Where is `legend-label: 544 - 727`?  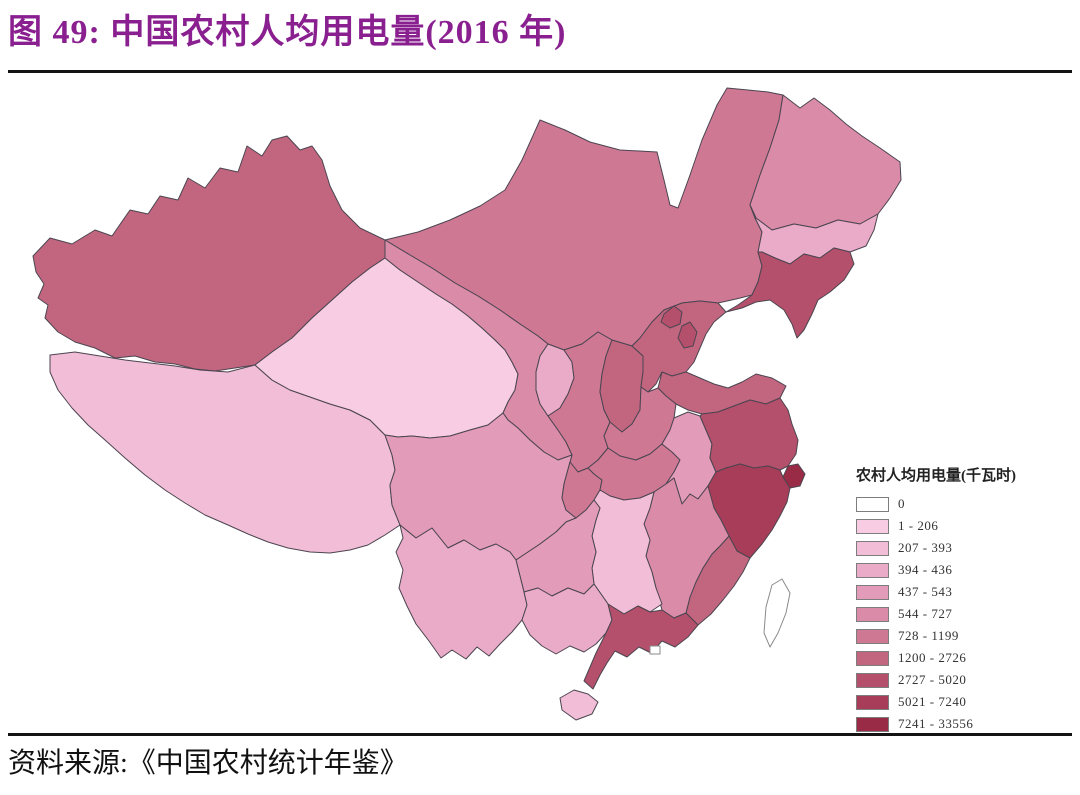 legend-label: 544 - 727 is located at coordinates (925, 613).